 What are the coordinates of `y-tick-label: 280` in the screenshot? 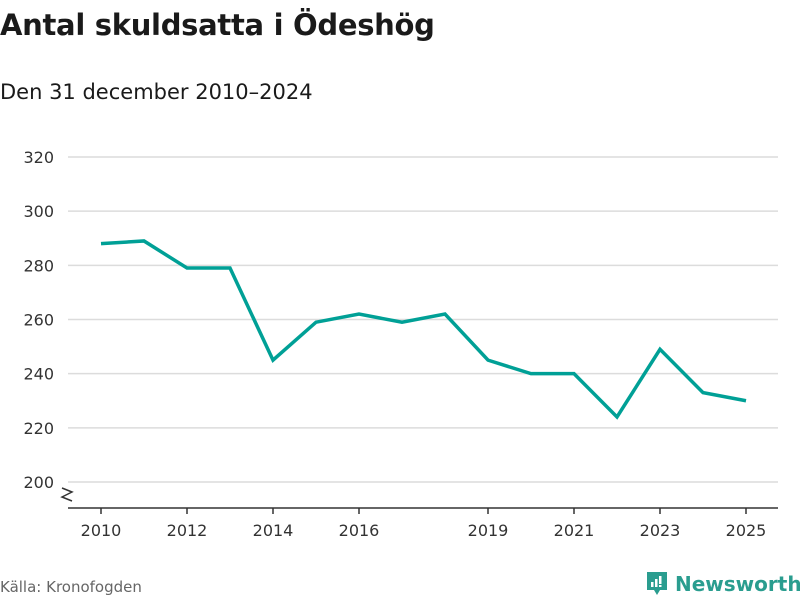 It's located at (38, 265).